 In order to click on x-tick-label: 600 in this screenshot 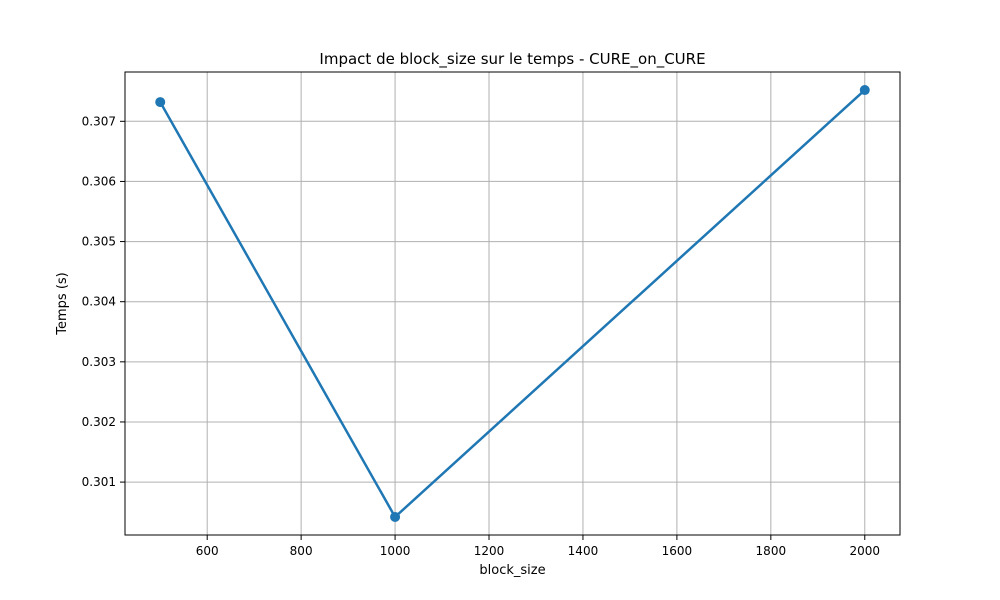, I will do `click(207, 551)`.